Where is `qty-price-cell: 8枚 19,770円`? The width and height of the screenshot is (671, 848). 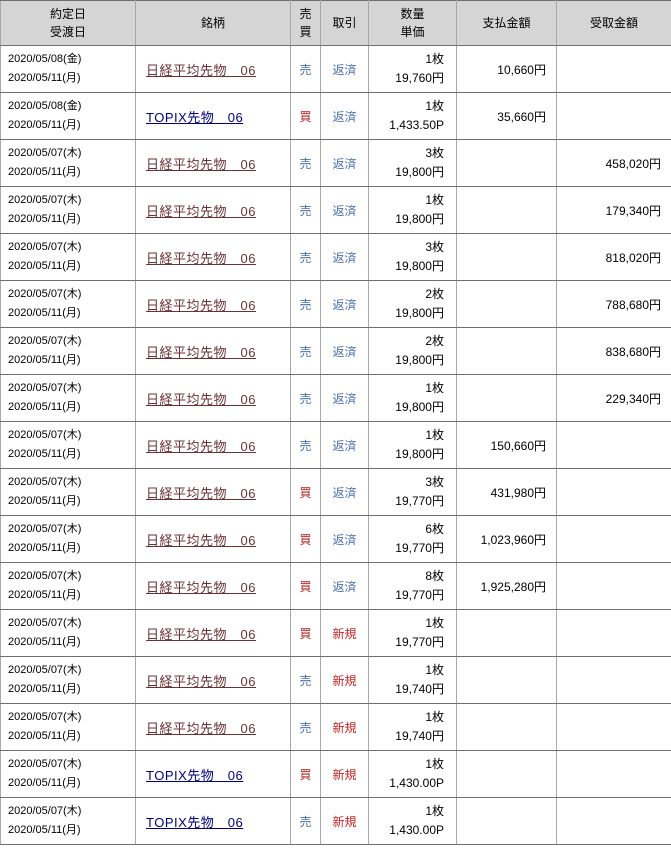
qty-price-cell: 8枚 19,770円 is located at coordinates (412, 586).